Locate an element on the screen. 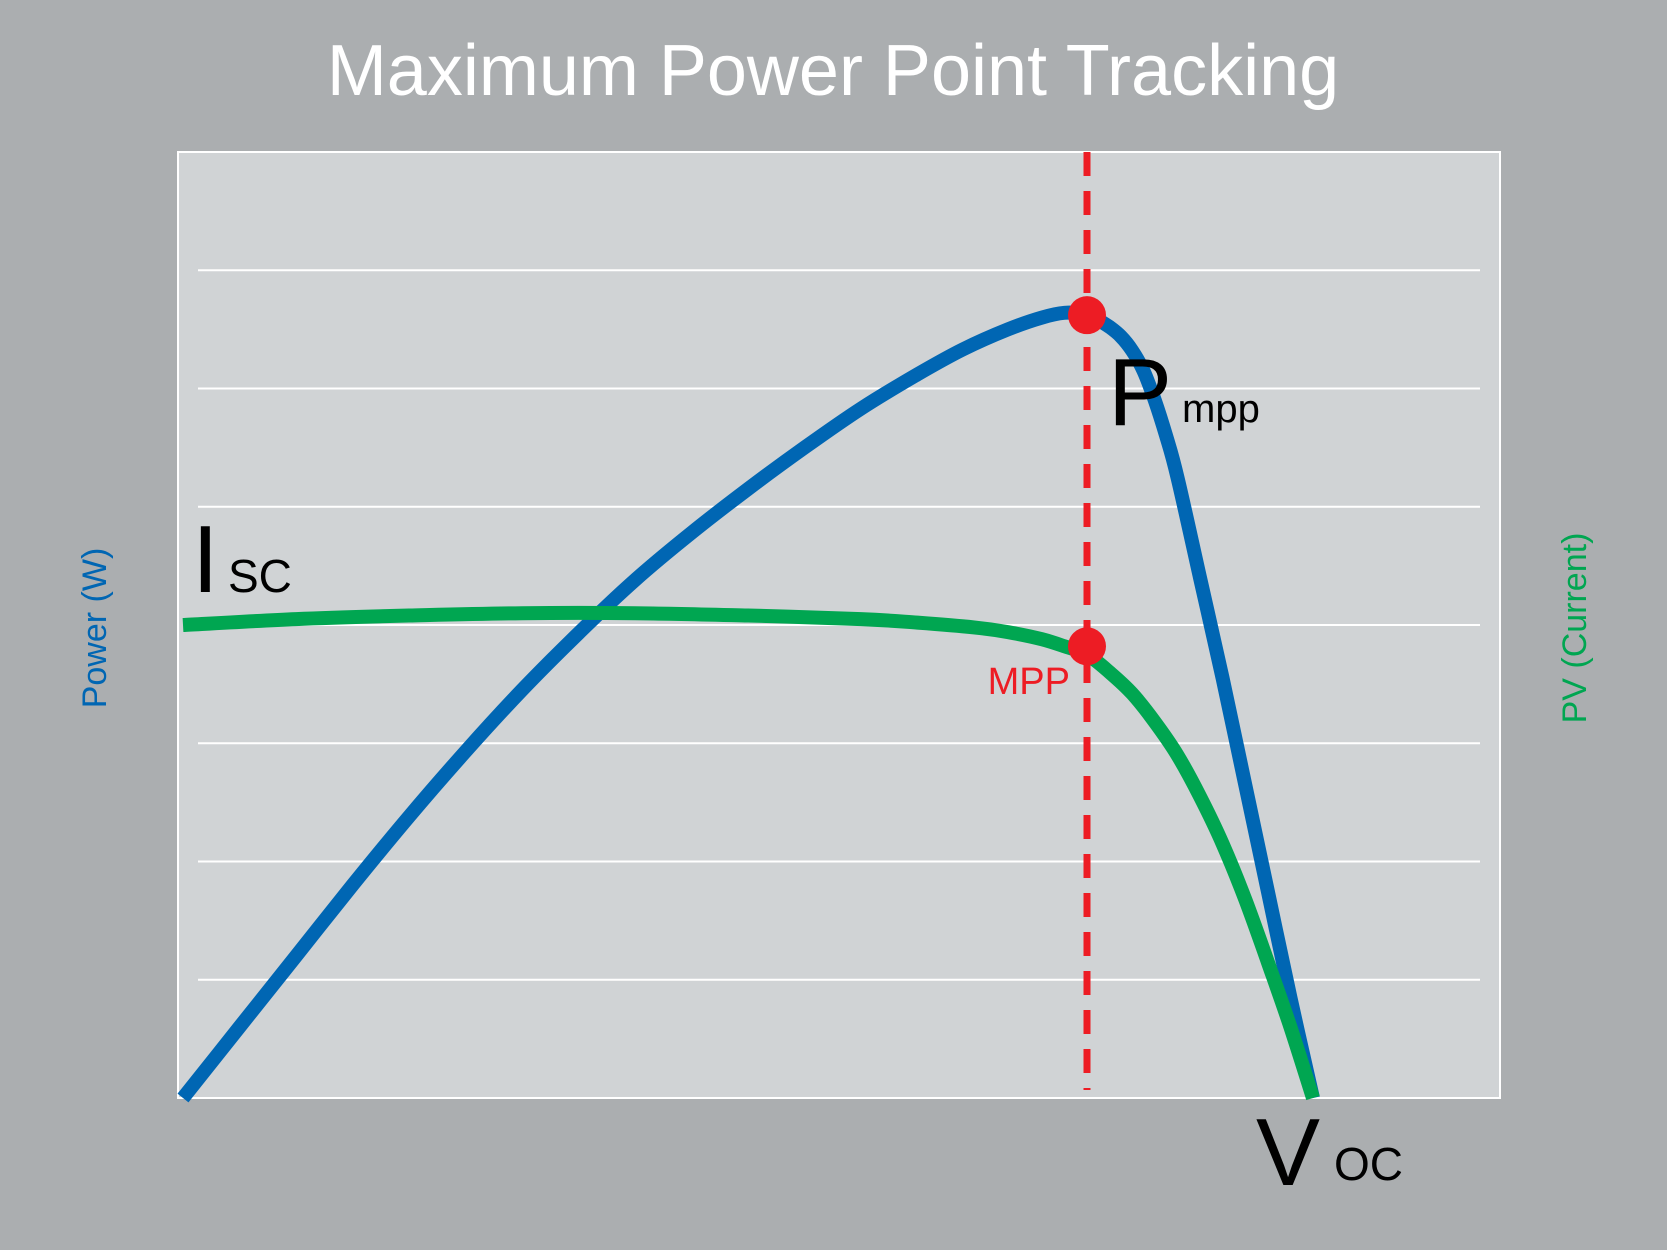 The width and height of the screenshot is (1667, 1250). isc-main-label: I is located at coordinates (205, 559).